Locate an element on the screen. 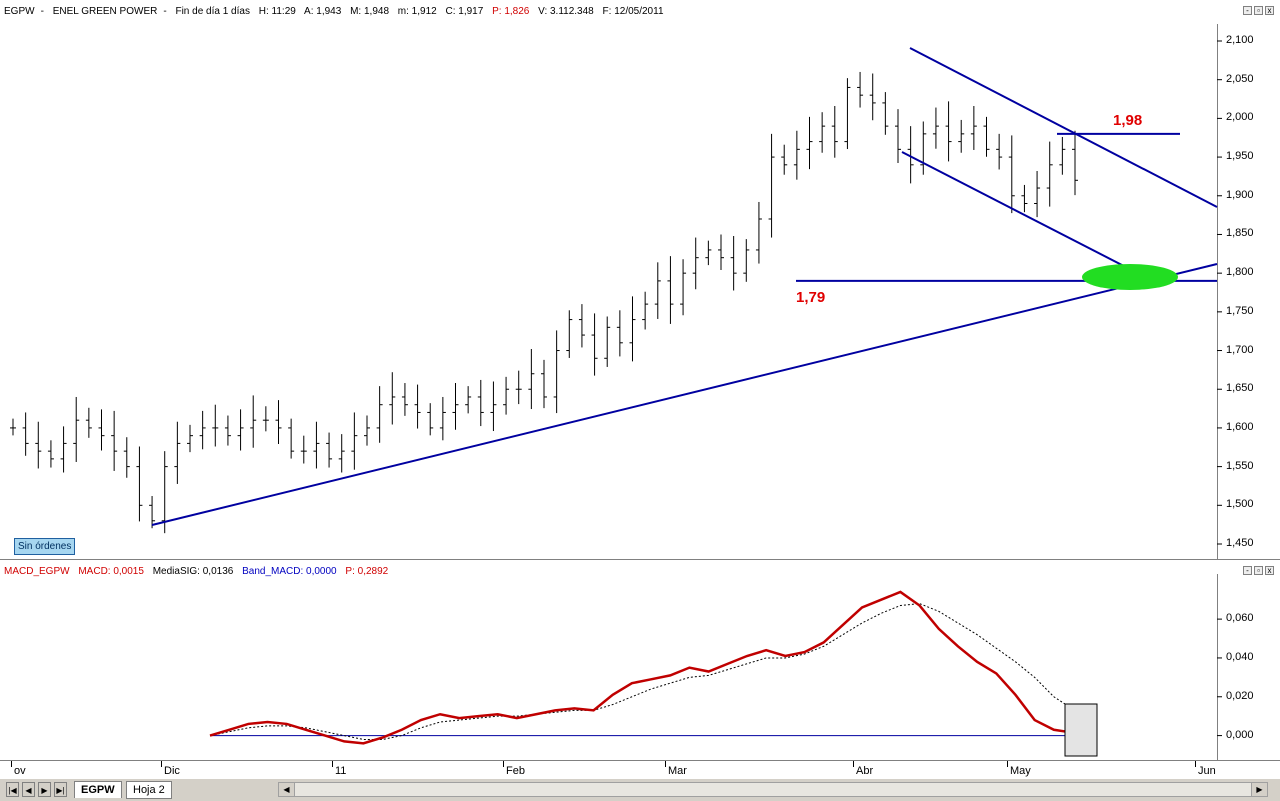 The image size is (1280, 801). macd-tick-label: 0,040 is located at coordinates (1240, 656).